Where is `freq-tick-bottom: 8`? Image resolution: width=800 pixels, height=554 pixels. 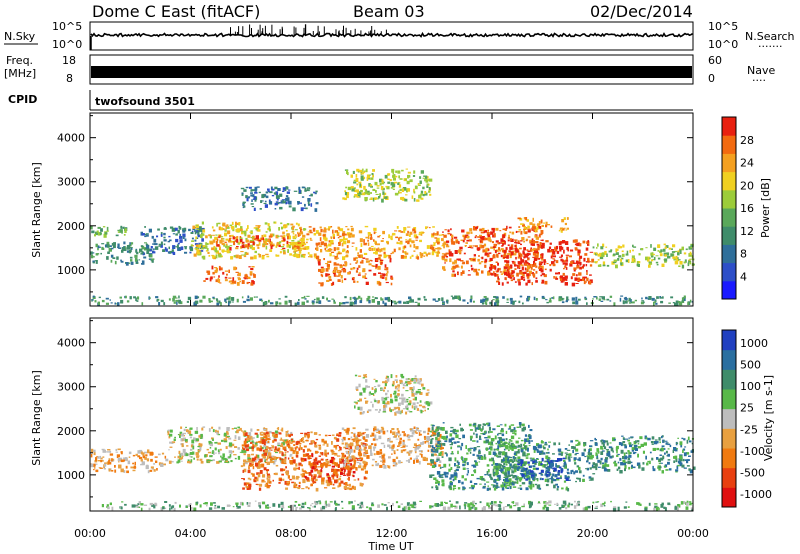
freq-tick-bottom: 8 is located at coordinates (69, 78).